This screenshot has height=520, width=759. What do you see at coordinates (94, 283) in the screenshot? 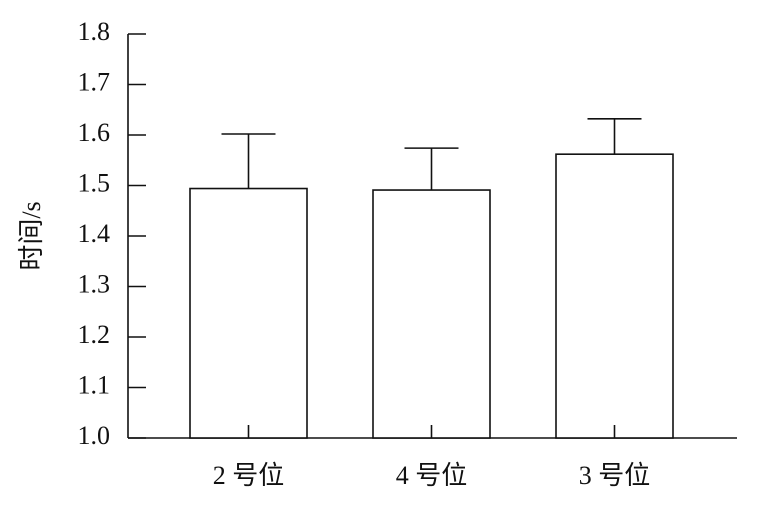
I see `y-tick-label: 1.3` at bounding box center [94, 283].